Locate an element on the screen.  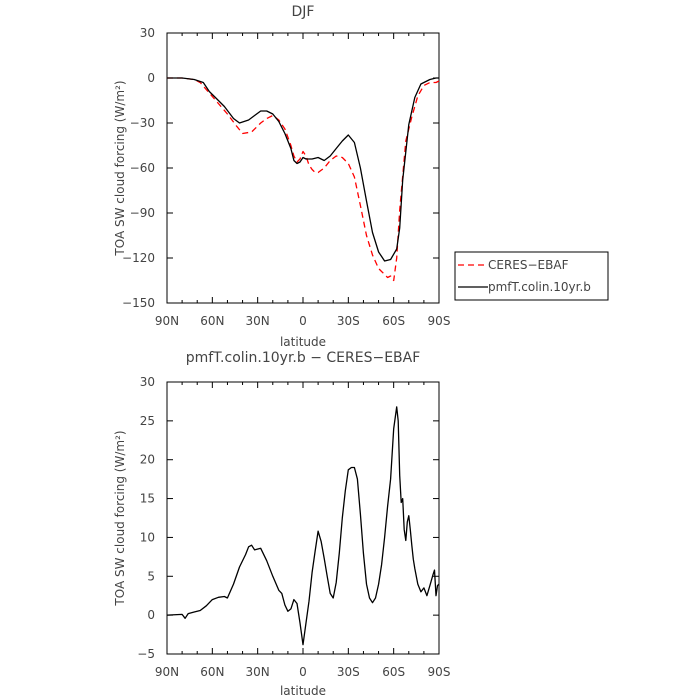
y-tick-label: −30 is located at coordinates (142, 123).